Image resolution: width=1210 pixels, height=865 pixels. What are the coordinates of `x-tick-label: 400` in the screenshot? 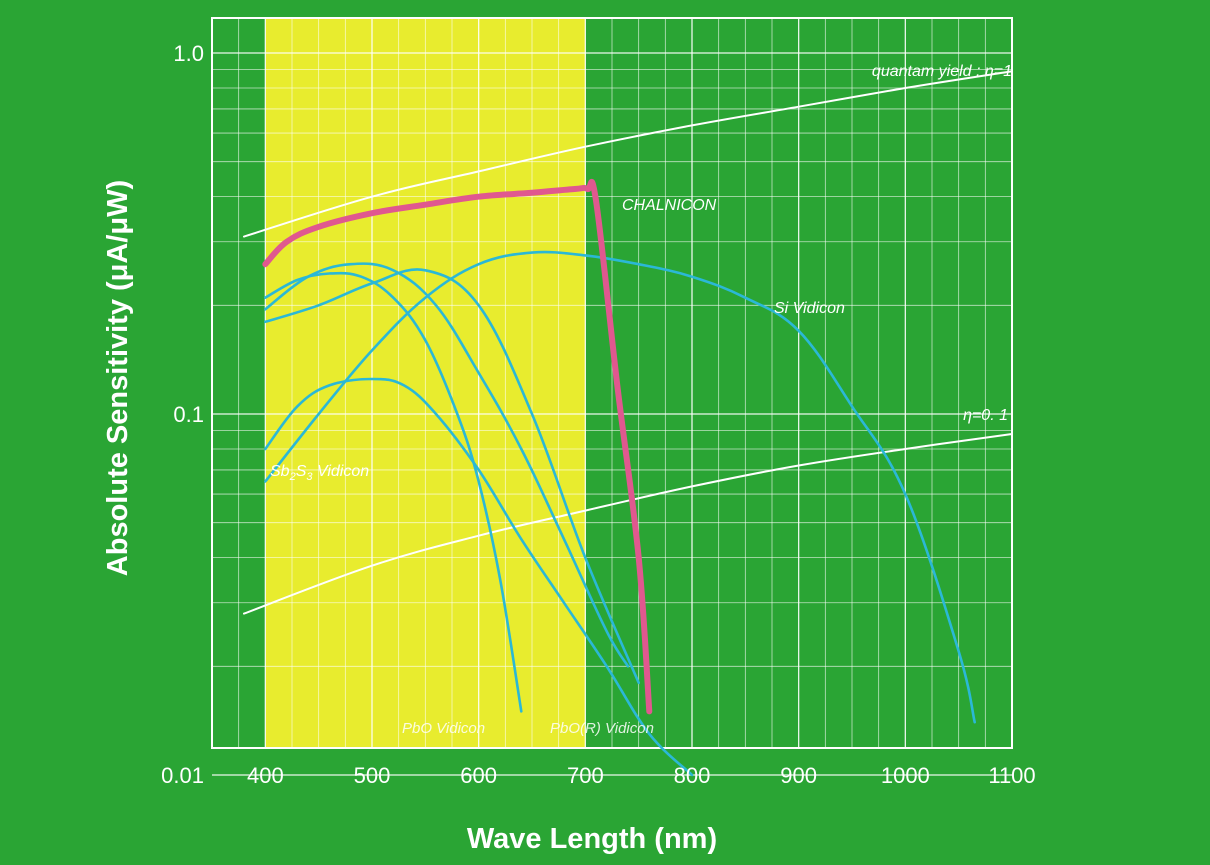 It's located at (265, 775).